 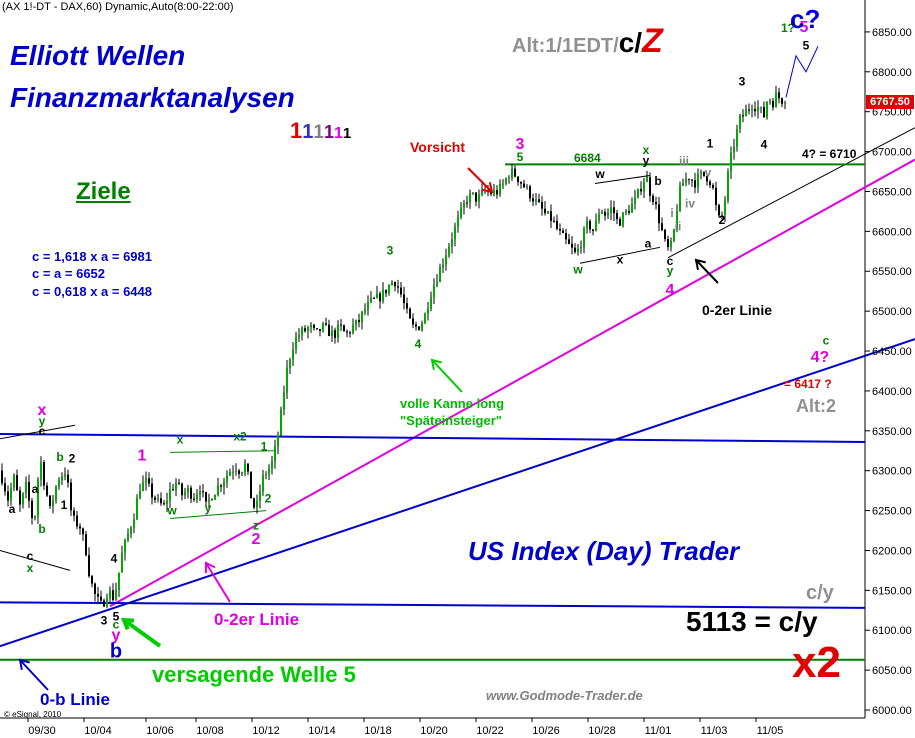 I want to click on wave-label: ii, so click(x=678, y=227).